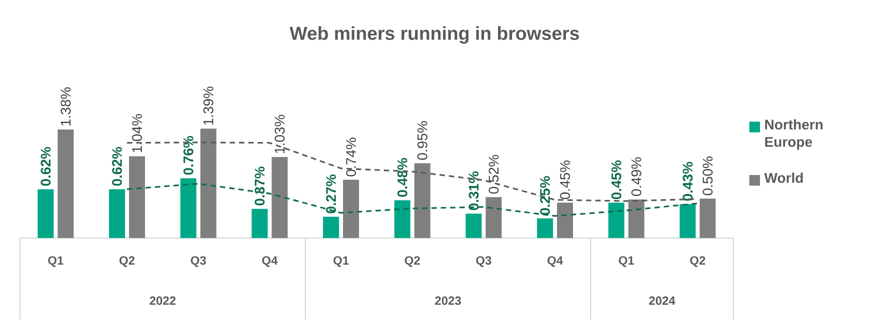 The height and width of the screenshot is (327, 871). I want to click on data-label: 0.43%, so click(687, 181).